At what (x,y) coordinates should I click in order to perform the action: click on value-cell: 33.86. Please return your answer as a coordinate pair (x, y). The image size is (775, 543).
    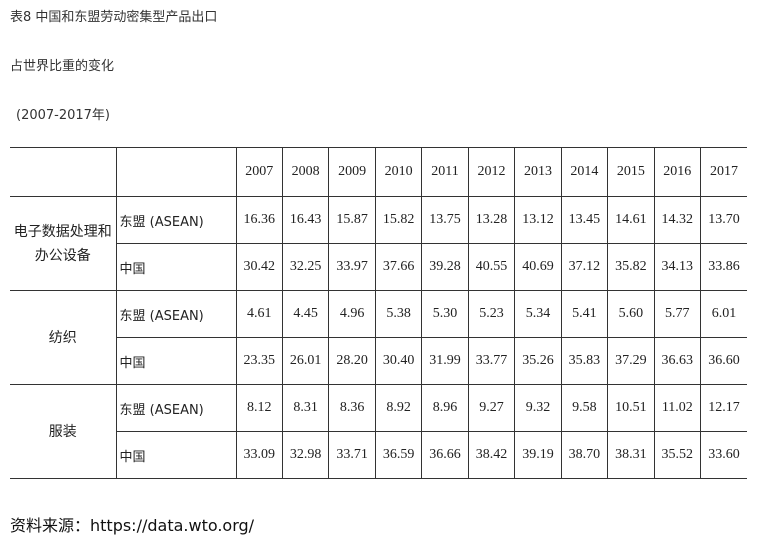
    Looking at the image, I should click on (723, 267).